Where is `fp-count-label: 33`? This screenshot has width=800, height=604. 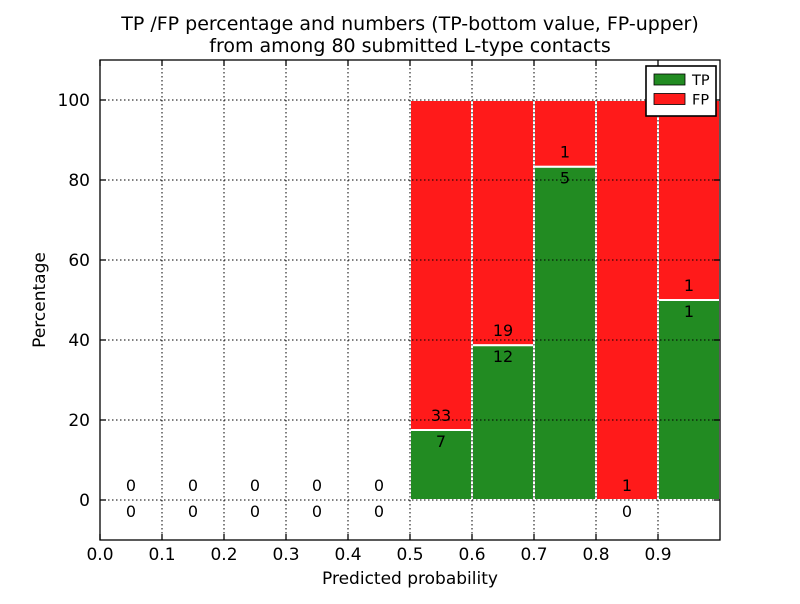 fp-count-label: 33 is located at coordinates (441, 415).